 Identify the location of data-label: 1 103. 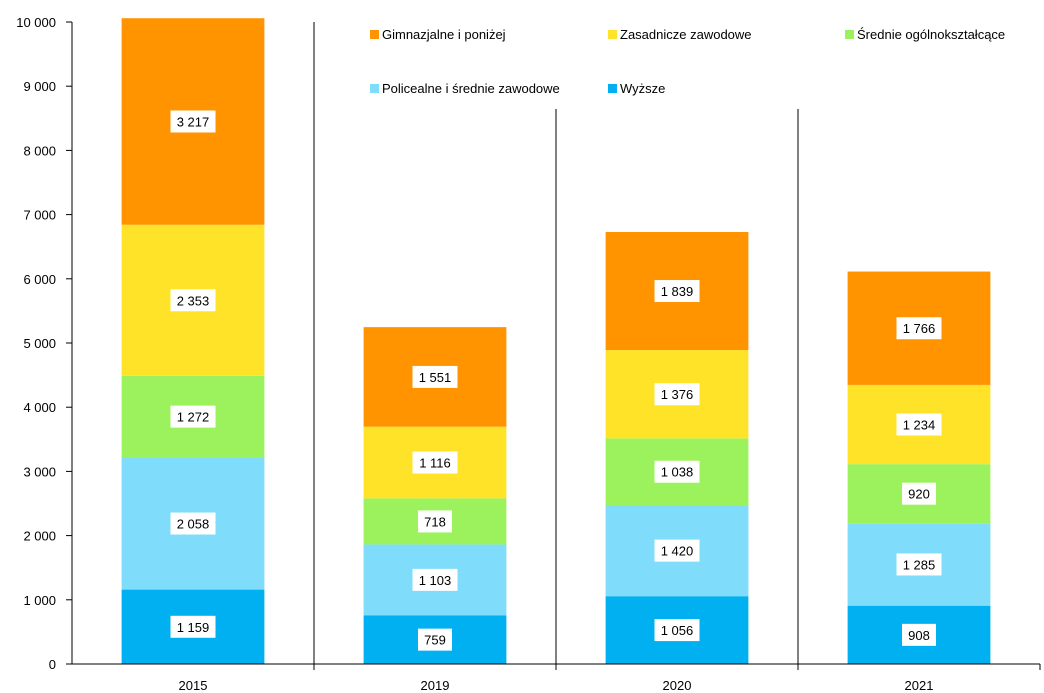
(435, 580).